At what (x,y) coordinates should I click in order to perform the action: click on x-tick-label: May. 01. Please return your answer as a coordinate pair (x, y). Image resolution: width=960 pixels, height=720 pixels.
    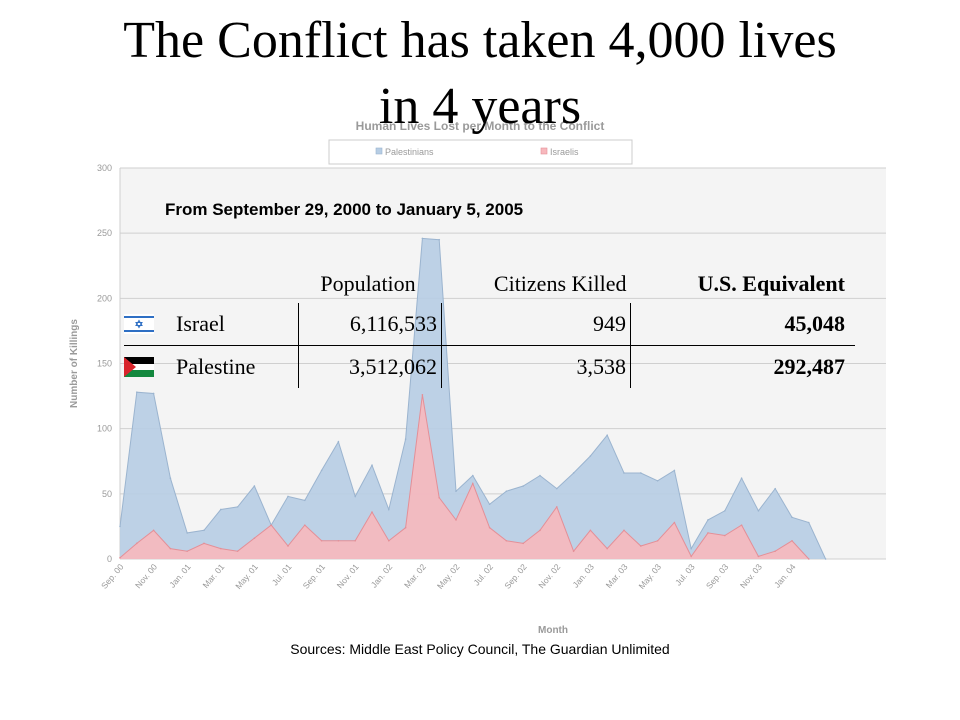
    Looking at the image, I should click on (246, 576).